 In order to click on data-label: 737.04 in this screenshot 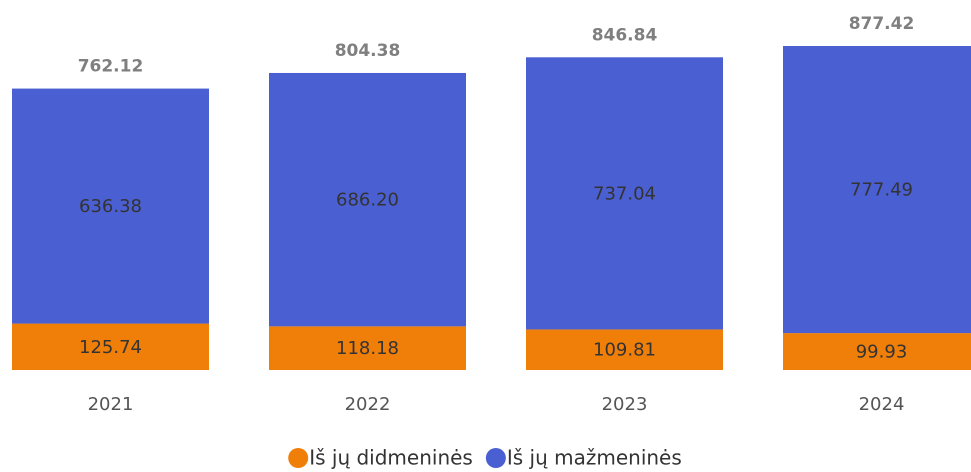, I will do `click(624, 193)`.